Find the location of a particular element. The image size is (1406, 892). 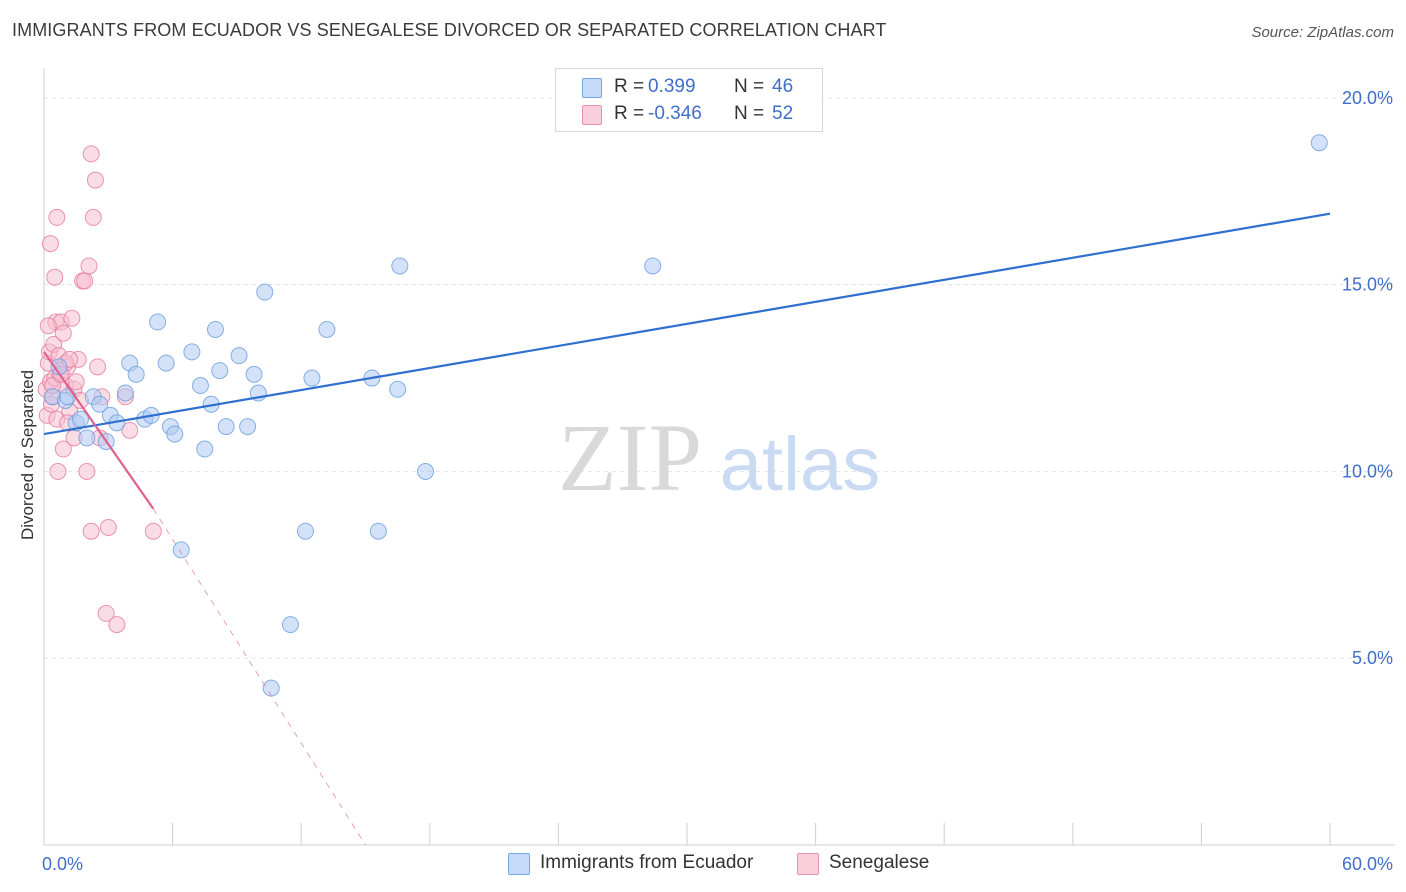

y-tick-label-2: 15.0% is located at coordinates (1367, 285).